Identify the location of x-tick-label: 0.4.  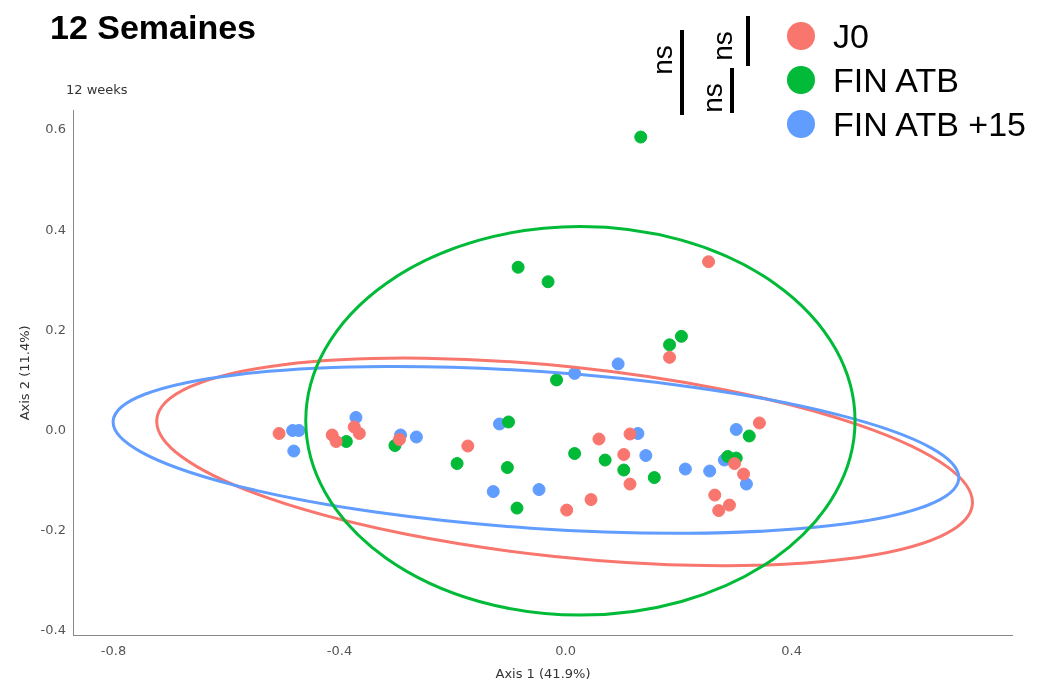
(791, 650).